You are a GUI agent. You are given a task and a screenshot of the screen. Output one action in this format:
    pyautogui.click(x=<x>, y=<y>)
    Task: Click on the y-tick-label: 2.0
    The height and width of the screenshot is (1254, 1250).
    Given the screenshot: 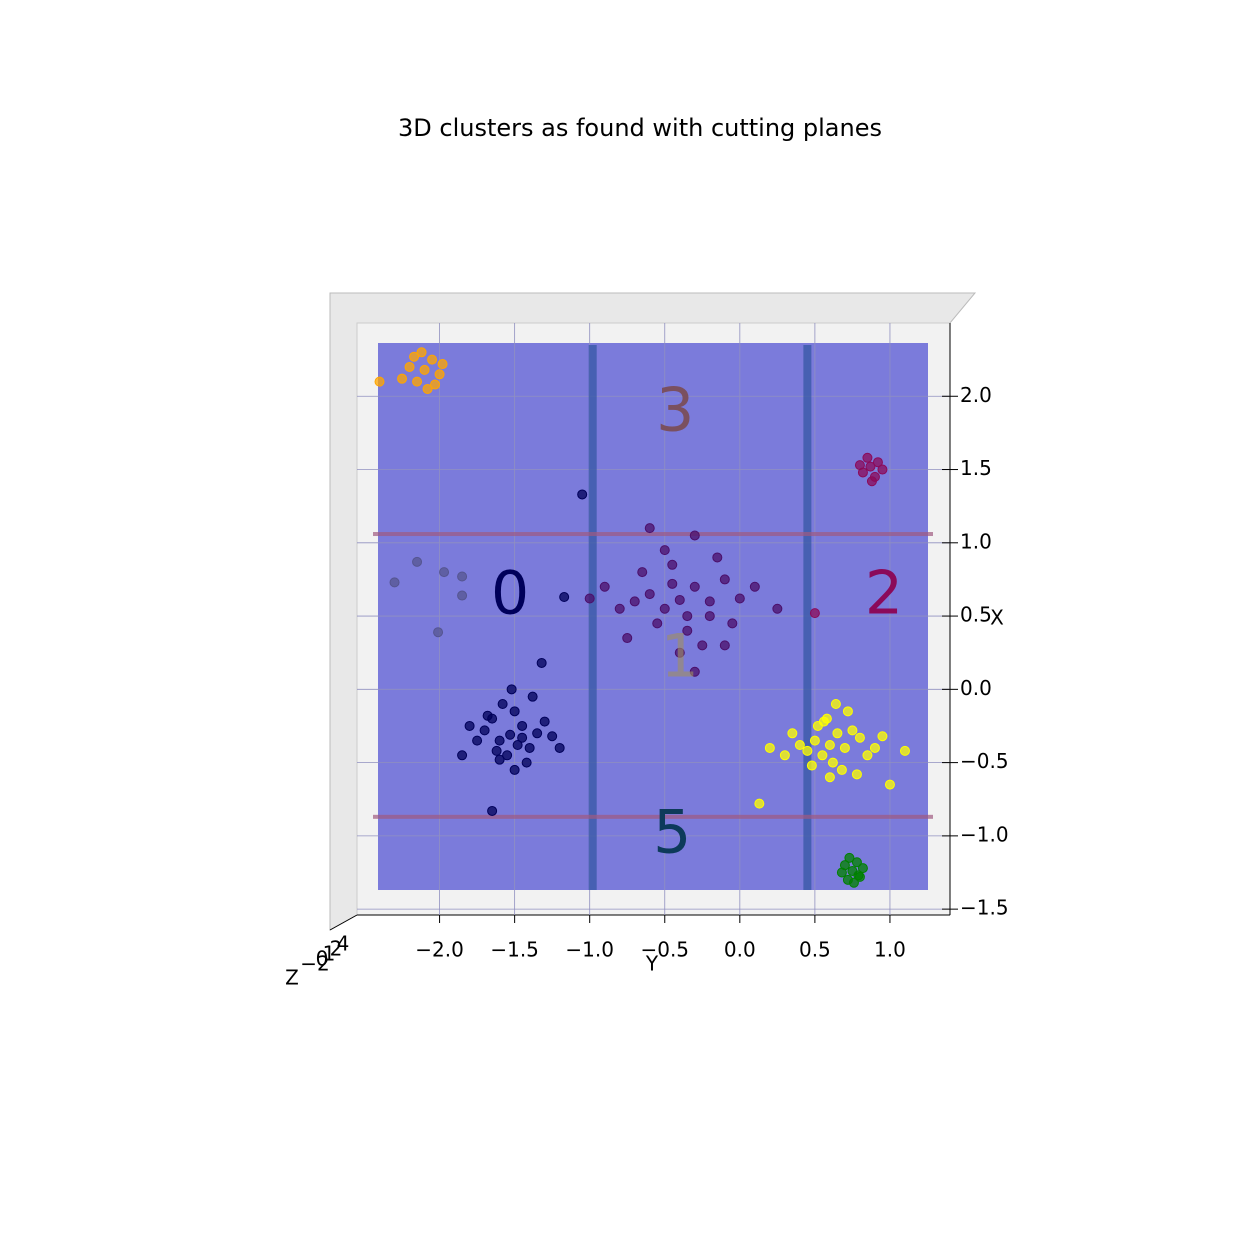 What is the action you would take?
    pyautogui.click(x=976, y=395)
    